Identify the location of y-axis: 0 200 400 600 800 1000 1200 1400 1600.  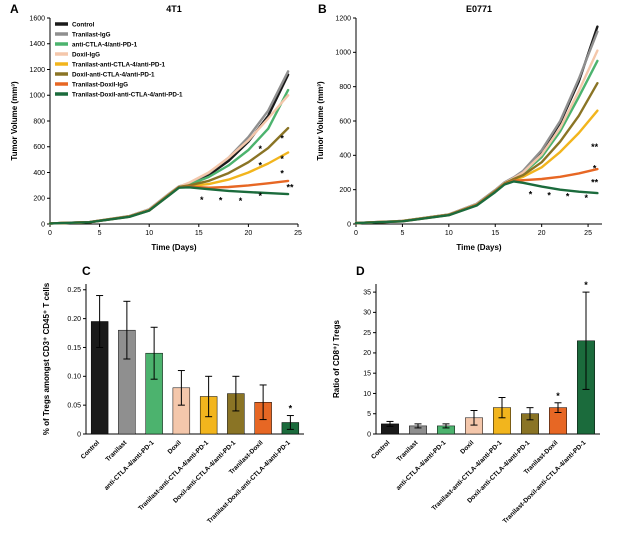
(40, 121).